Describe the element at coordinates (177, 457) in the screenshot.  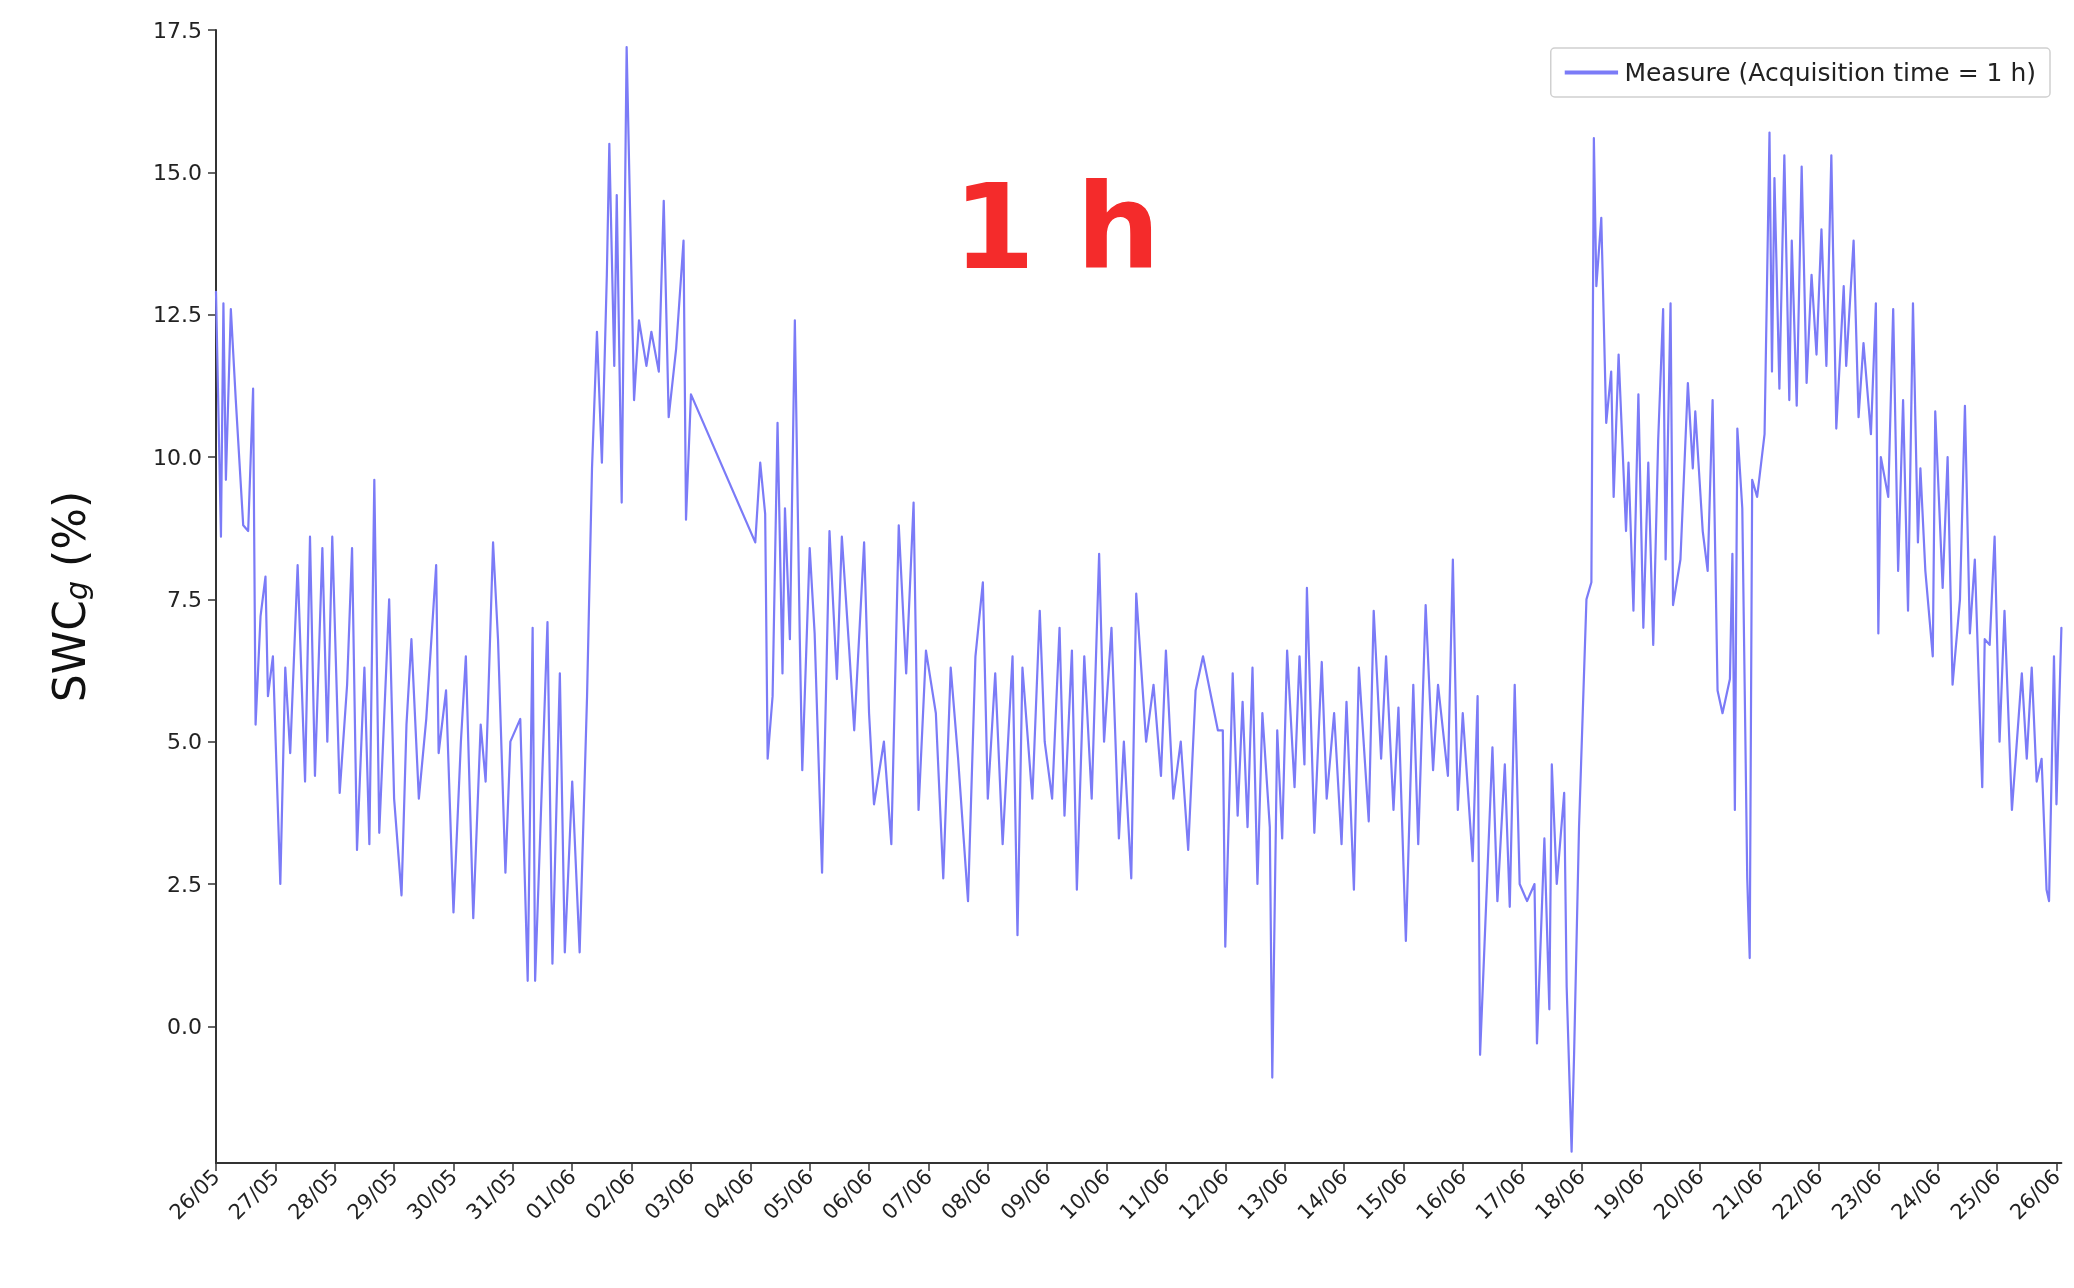
I see `y-tick-label: 10.0` at that location.